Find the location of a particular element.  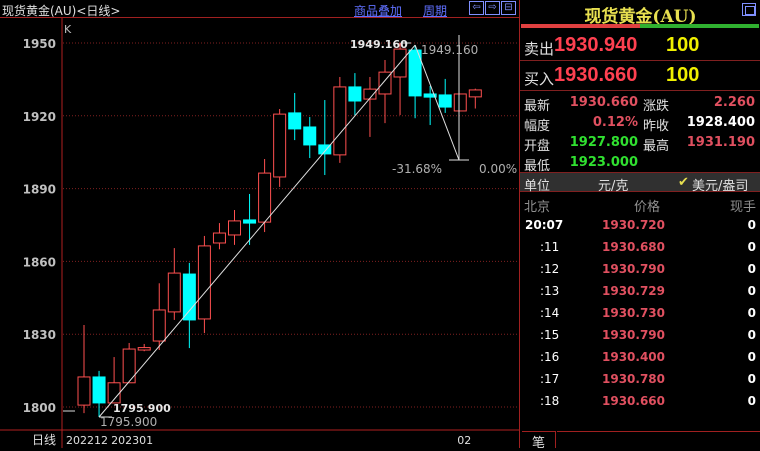

trade-time: :12 is located at coordinates (550, 269).